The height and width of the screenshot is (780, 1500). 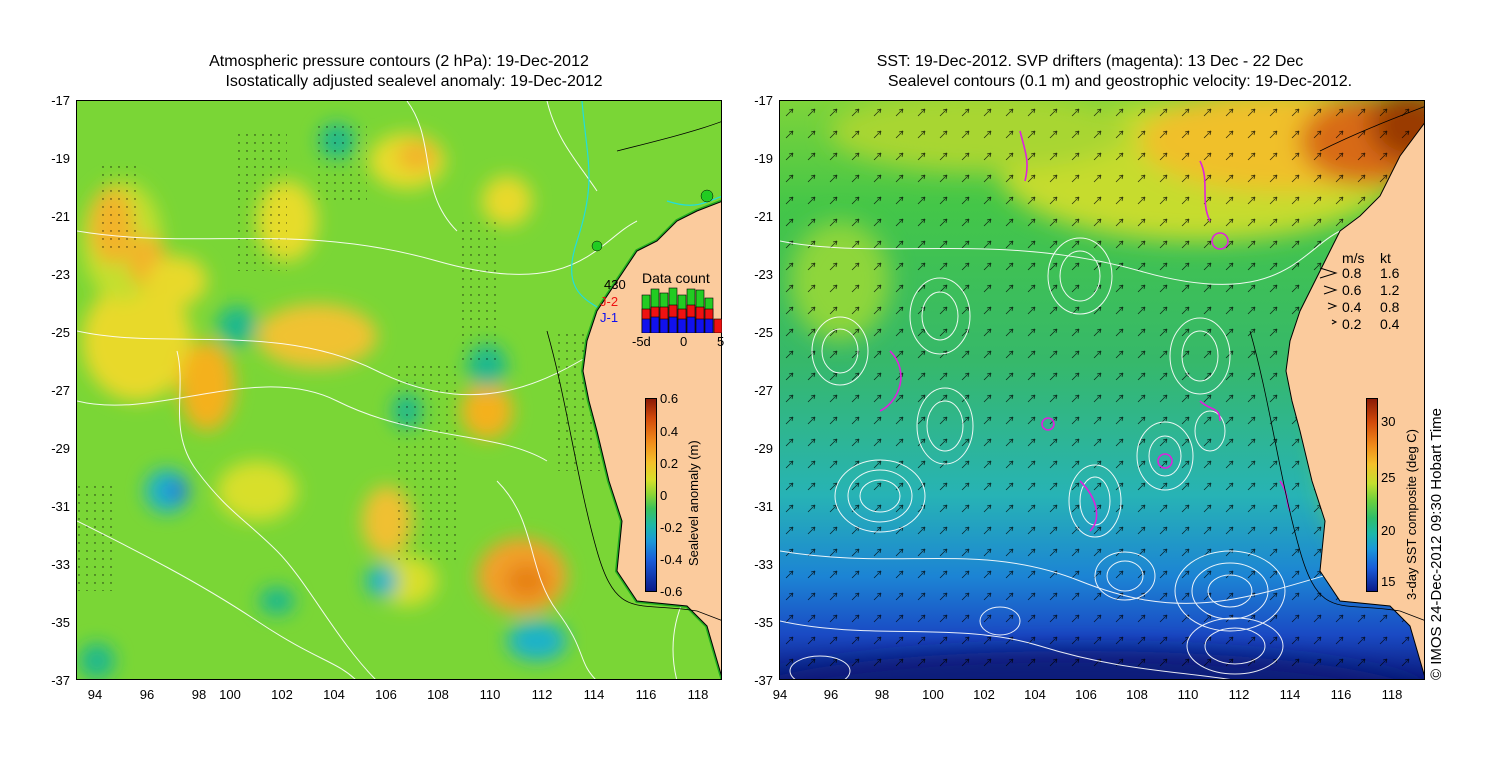 I want to click on right-y-tick: -23, so click(x=763, y=274).